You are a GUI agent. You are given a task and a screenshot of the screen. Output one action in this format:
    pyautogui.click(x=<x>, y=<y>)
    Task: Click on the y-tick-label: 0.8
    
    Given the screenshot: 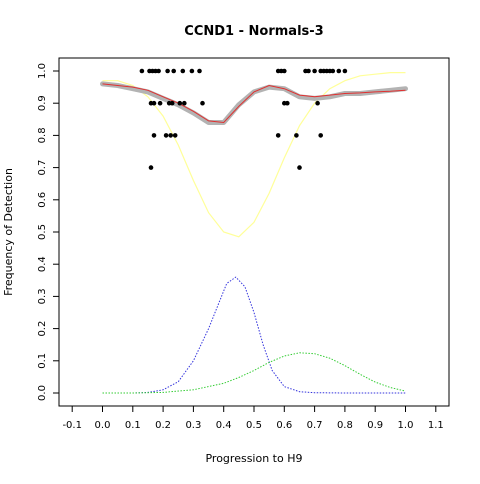 What is the action you would take?
    pyautogui.click(x=42, y=135)
    